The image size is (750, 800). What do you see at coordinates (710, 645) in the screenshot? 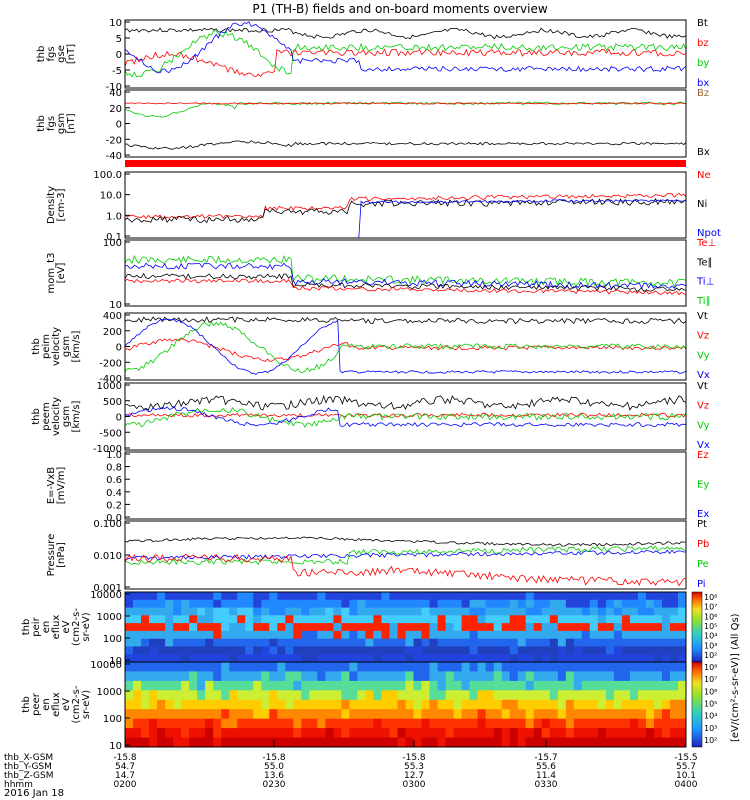
I see `colorbar-tick-label: 10³` at bounding box center [710, 645].